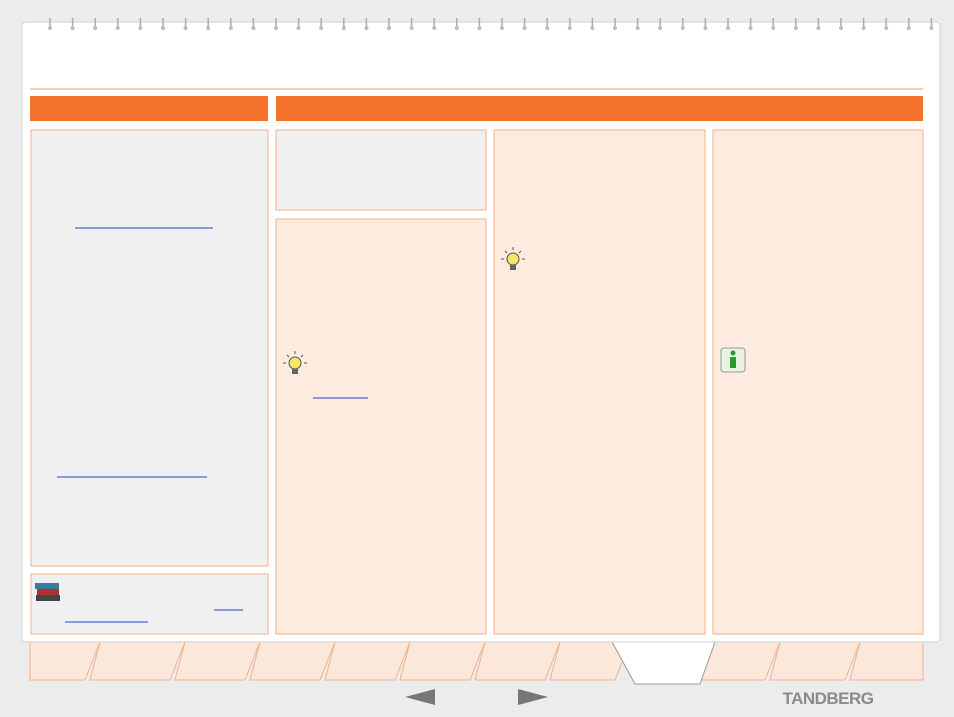 Image resolution: width=954 pixels, height=717 pixels. What do you see at coordinates (733, 360) in the screenshot?
I see `info-icon` at bounding box center [733, 360].